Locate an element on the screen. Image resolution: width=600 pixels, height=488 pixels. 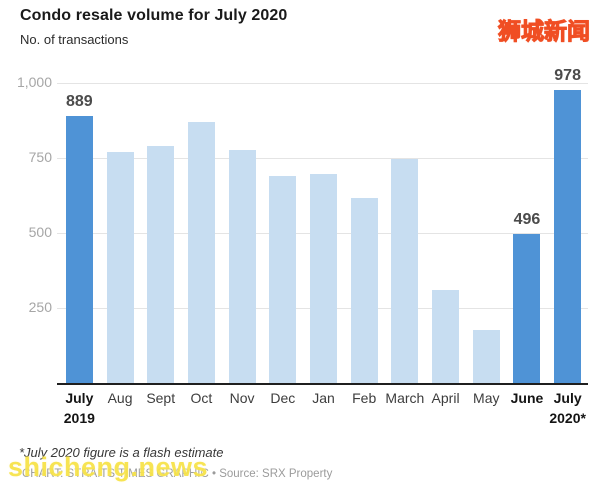
x-axis-label: Aug is located at coordinates (120, 398).